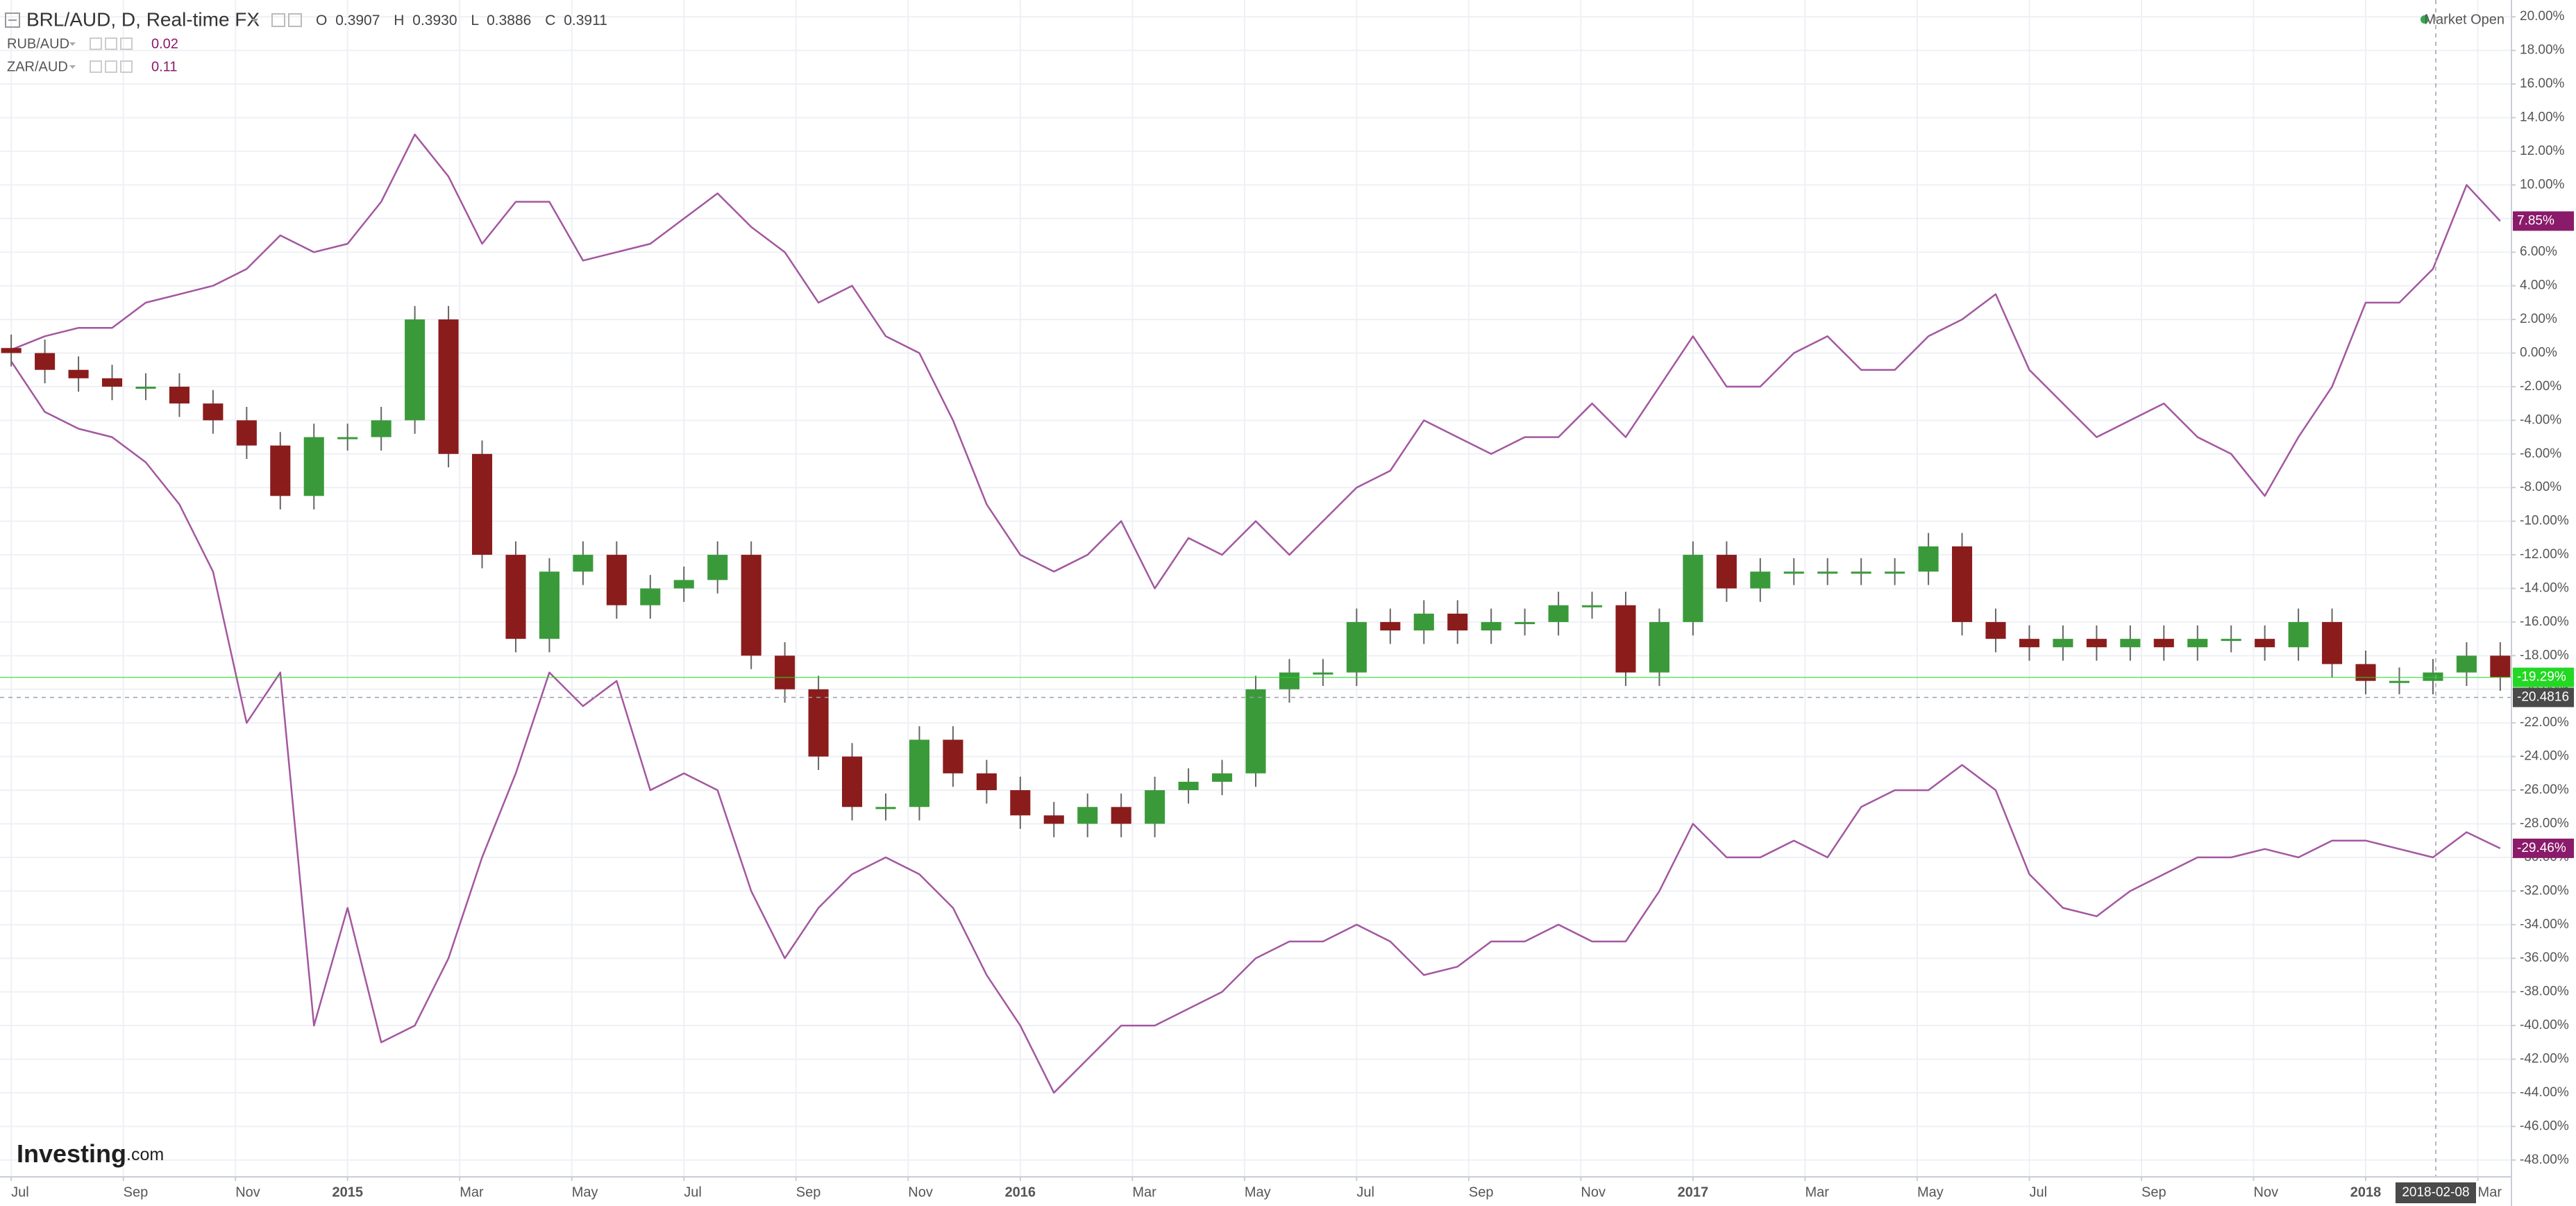 The image size is (2576, 1206). I want to click on x-tick-label: 2016, so click(1020, 1192).